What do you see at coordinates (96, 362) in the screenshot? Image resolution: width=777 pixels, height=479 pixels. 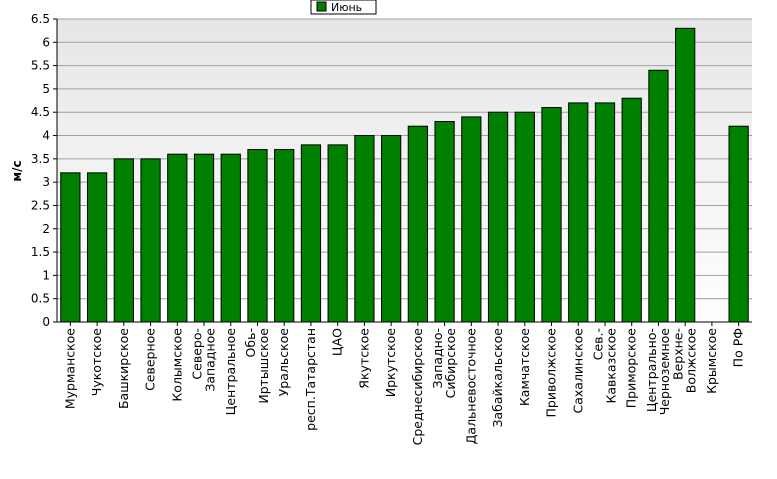 I see `x-tick-label-line: Чукотское` at bounding box center [96, 362].